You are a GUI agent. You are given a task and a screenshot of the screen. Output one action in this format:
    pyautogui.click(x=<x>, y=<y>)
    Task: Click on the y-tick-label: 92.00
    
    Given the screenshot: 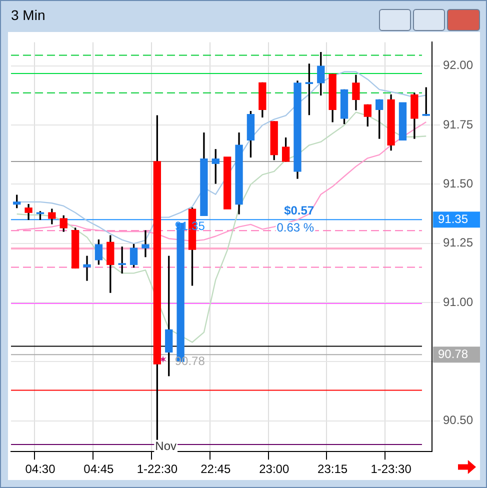 What is the action you would take?
    pyautogui.click(x=458, y=65)
    